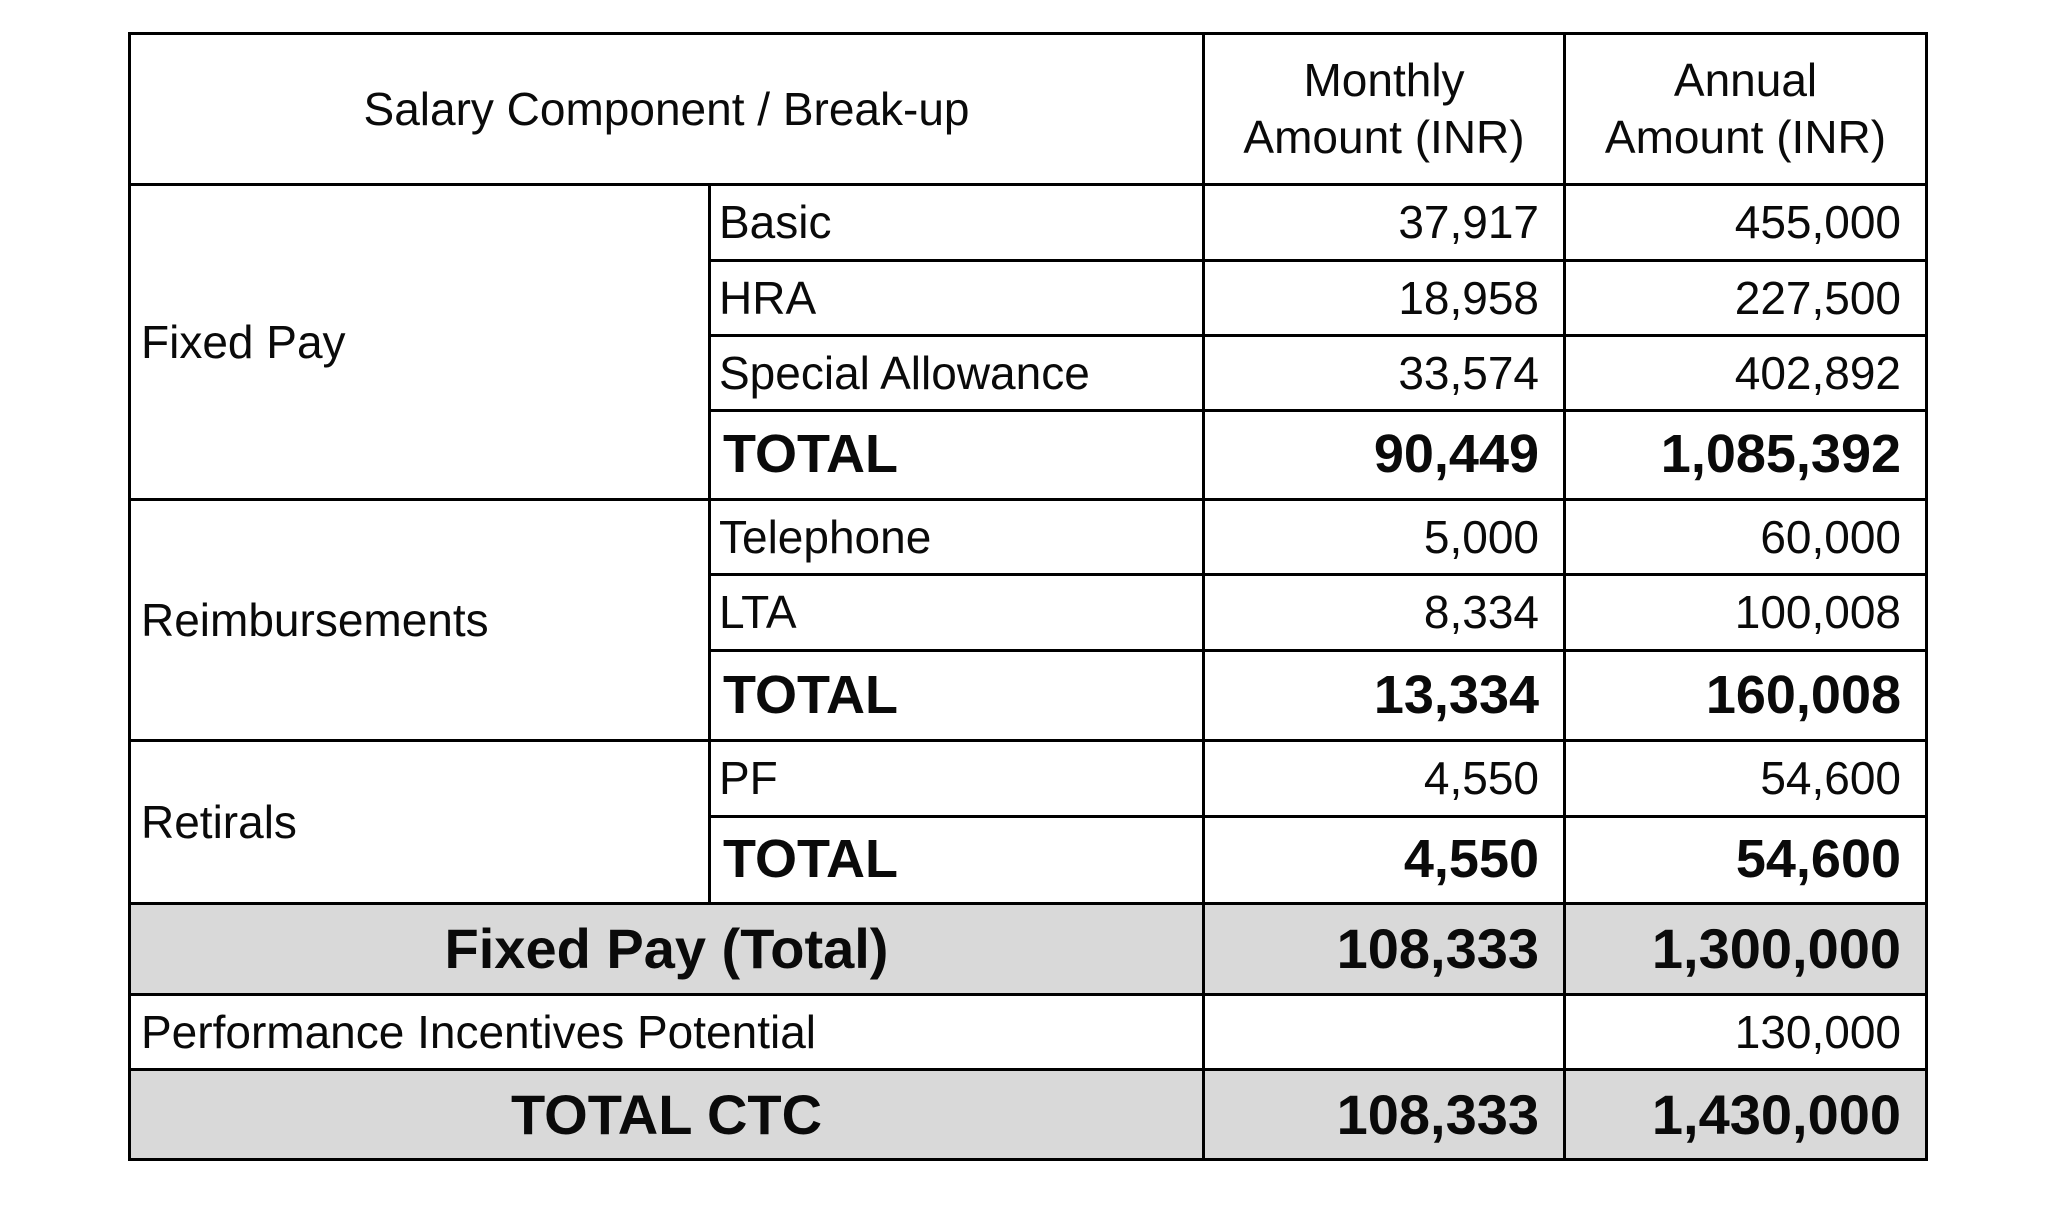  What do you see at coordinates (956, 537) in the screenshot?
I see `item-label: Telephone` at bounding box center [956, 537].